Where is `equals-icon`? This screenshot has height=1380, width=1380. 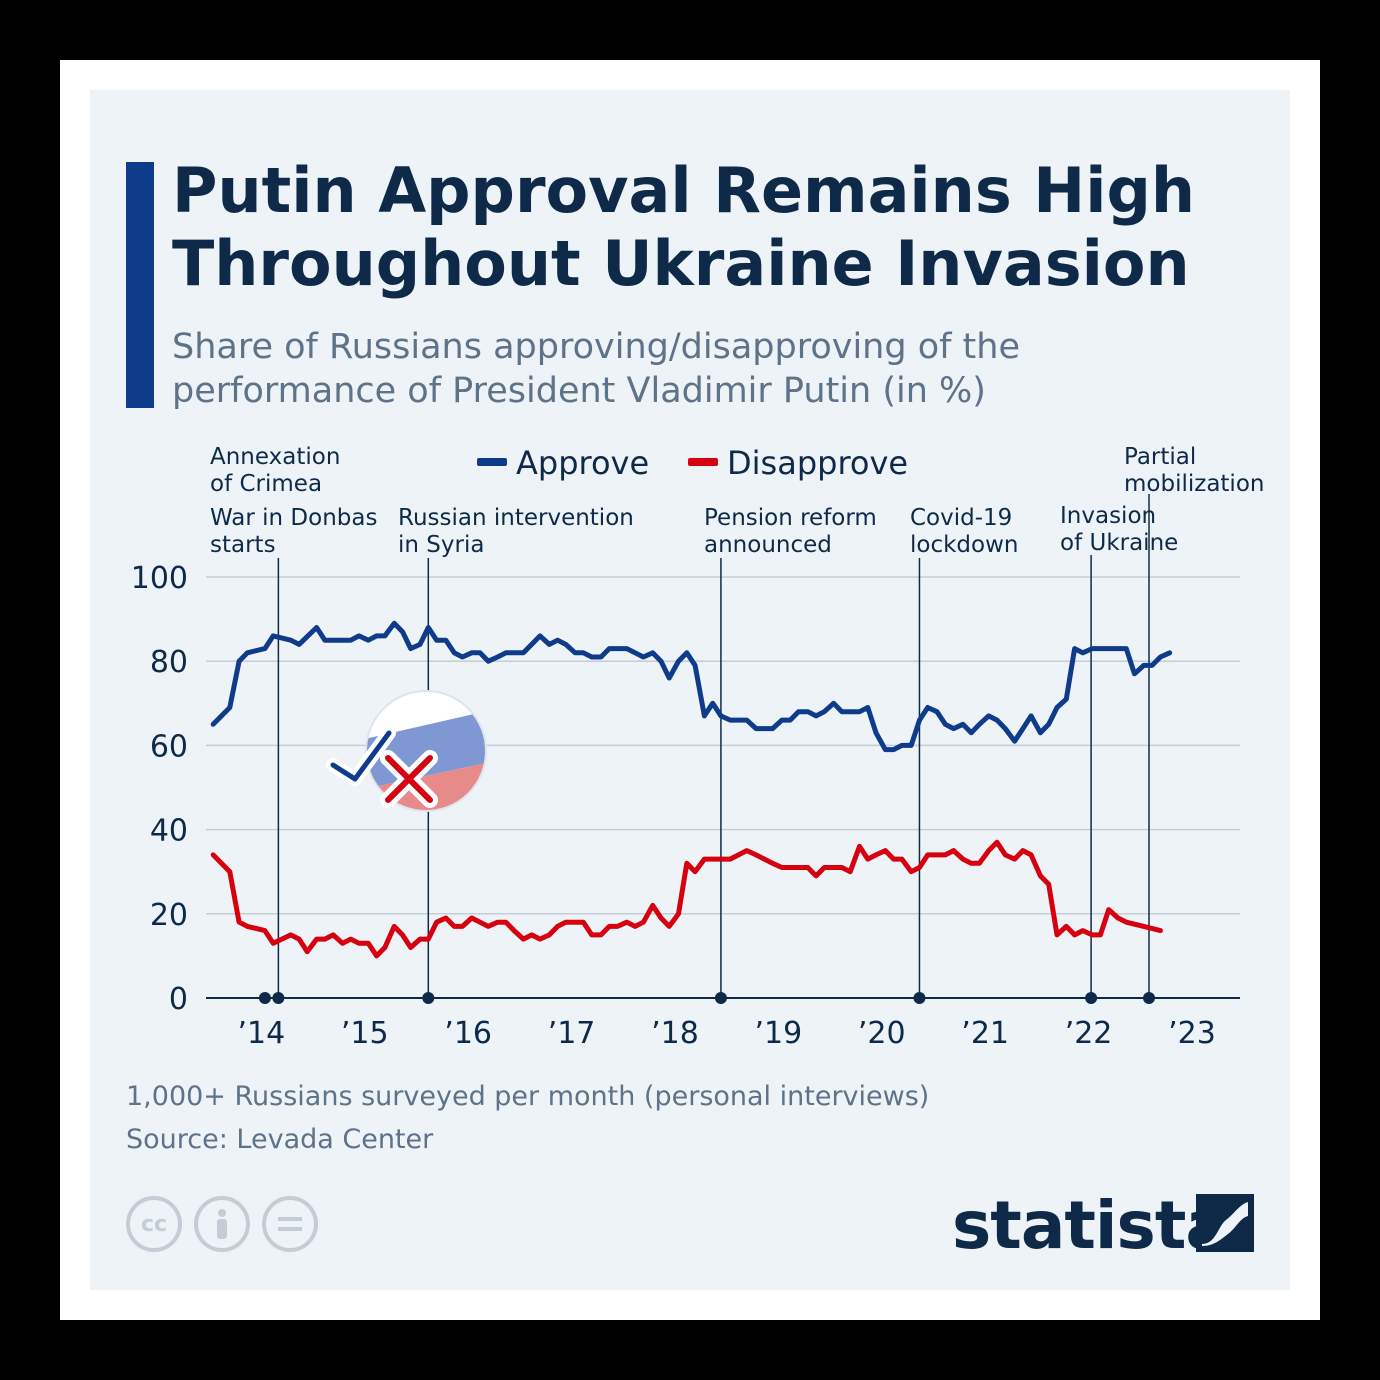 equals-icon is located at coordinates (290, 1224).